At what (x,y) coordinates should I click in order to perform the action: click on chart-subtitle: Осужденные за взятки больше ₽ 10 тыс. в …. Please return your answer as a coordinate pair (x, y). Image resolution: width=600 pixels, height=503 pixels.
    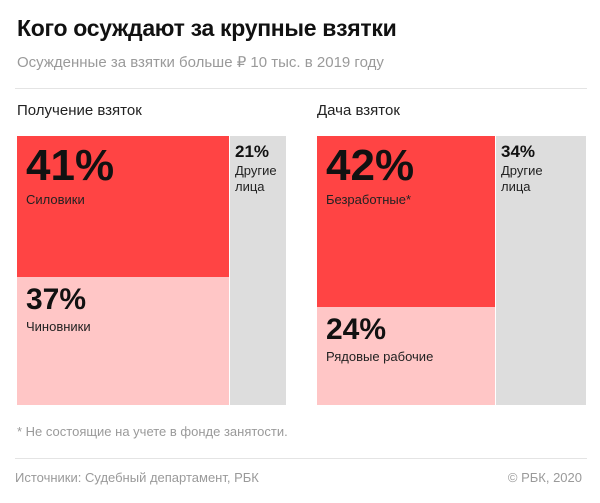
    Looking at the image, I should click on (200, 62).